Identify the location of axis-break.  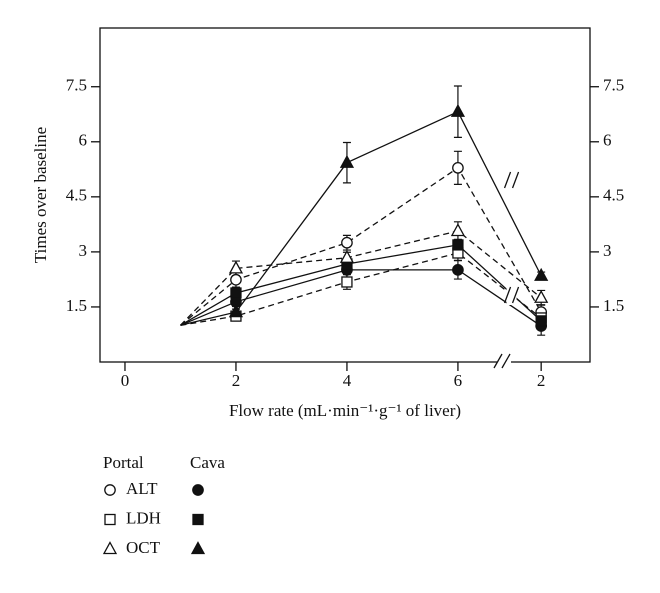
(502, 362).